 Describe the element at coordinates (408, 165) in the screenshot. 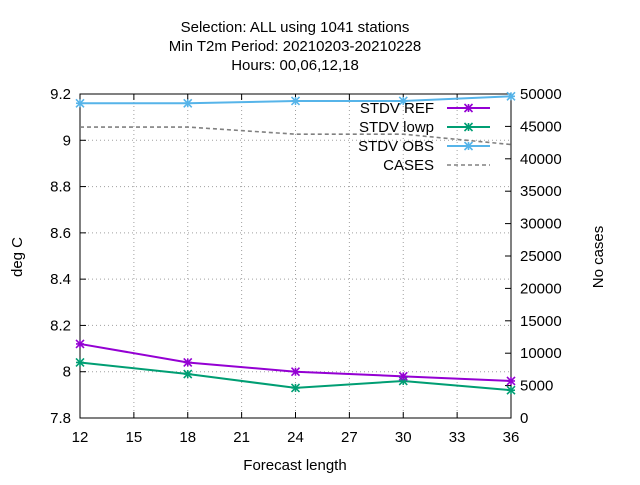

I see `legend-label: CASES` at that location.